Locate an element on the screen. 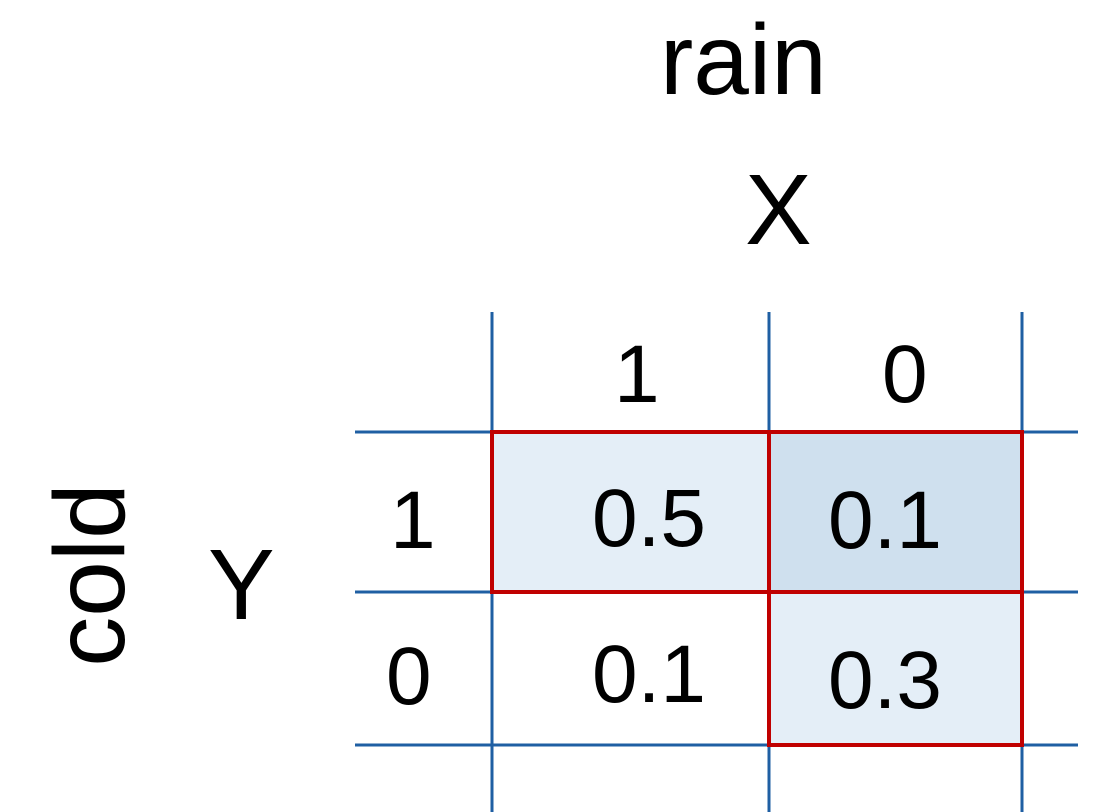 The width and height of the screenshot is (1100, 812). y-variable-name-container: cold is located at coordinates (90, 575).